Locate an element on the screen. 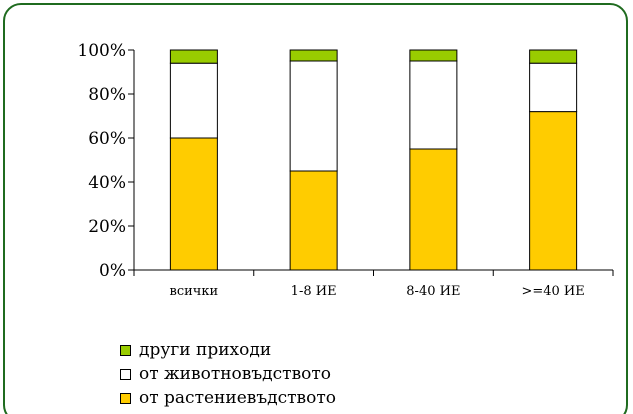 The height and width of the screenshot is (414, 633). legend-item-other-income: други приходи is located at coordinates (228, 350).